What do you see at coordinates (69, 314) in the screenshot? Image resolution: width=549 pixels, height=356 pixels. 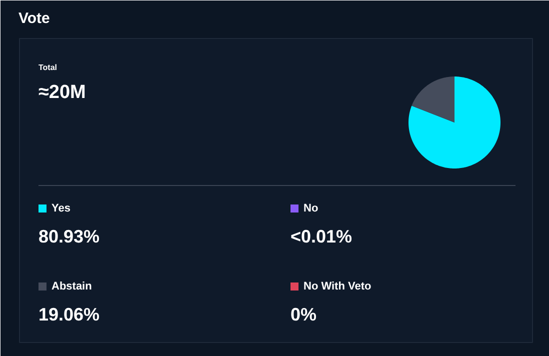 I see `data-label: 19.06%` at bounding box center [69, 314].